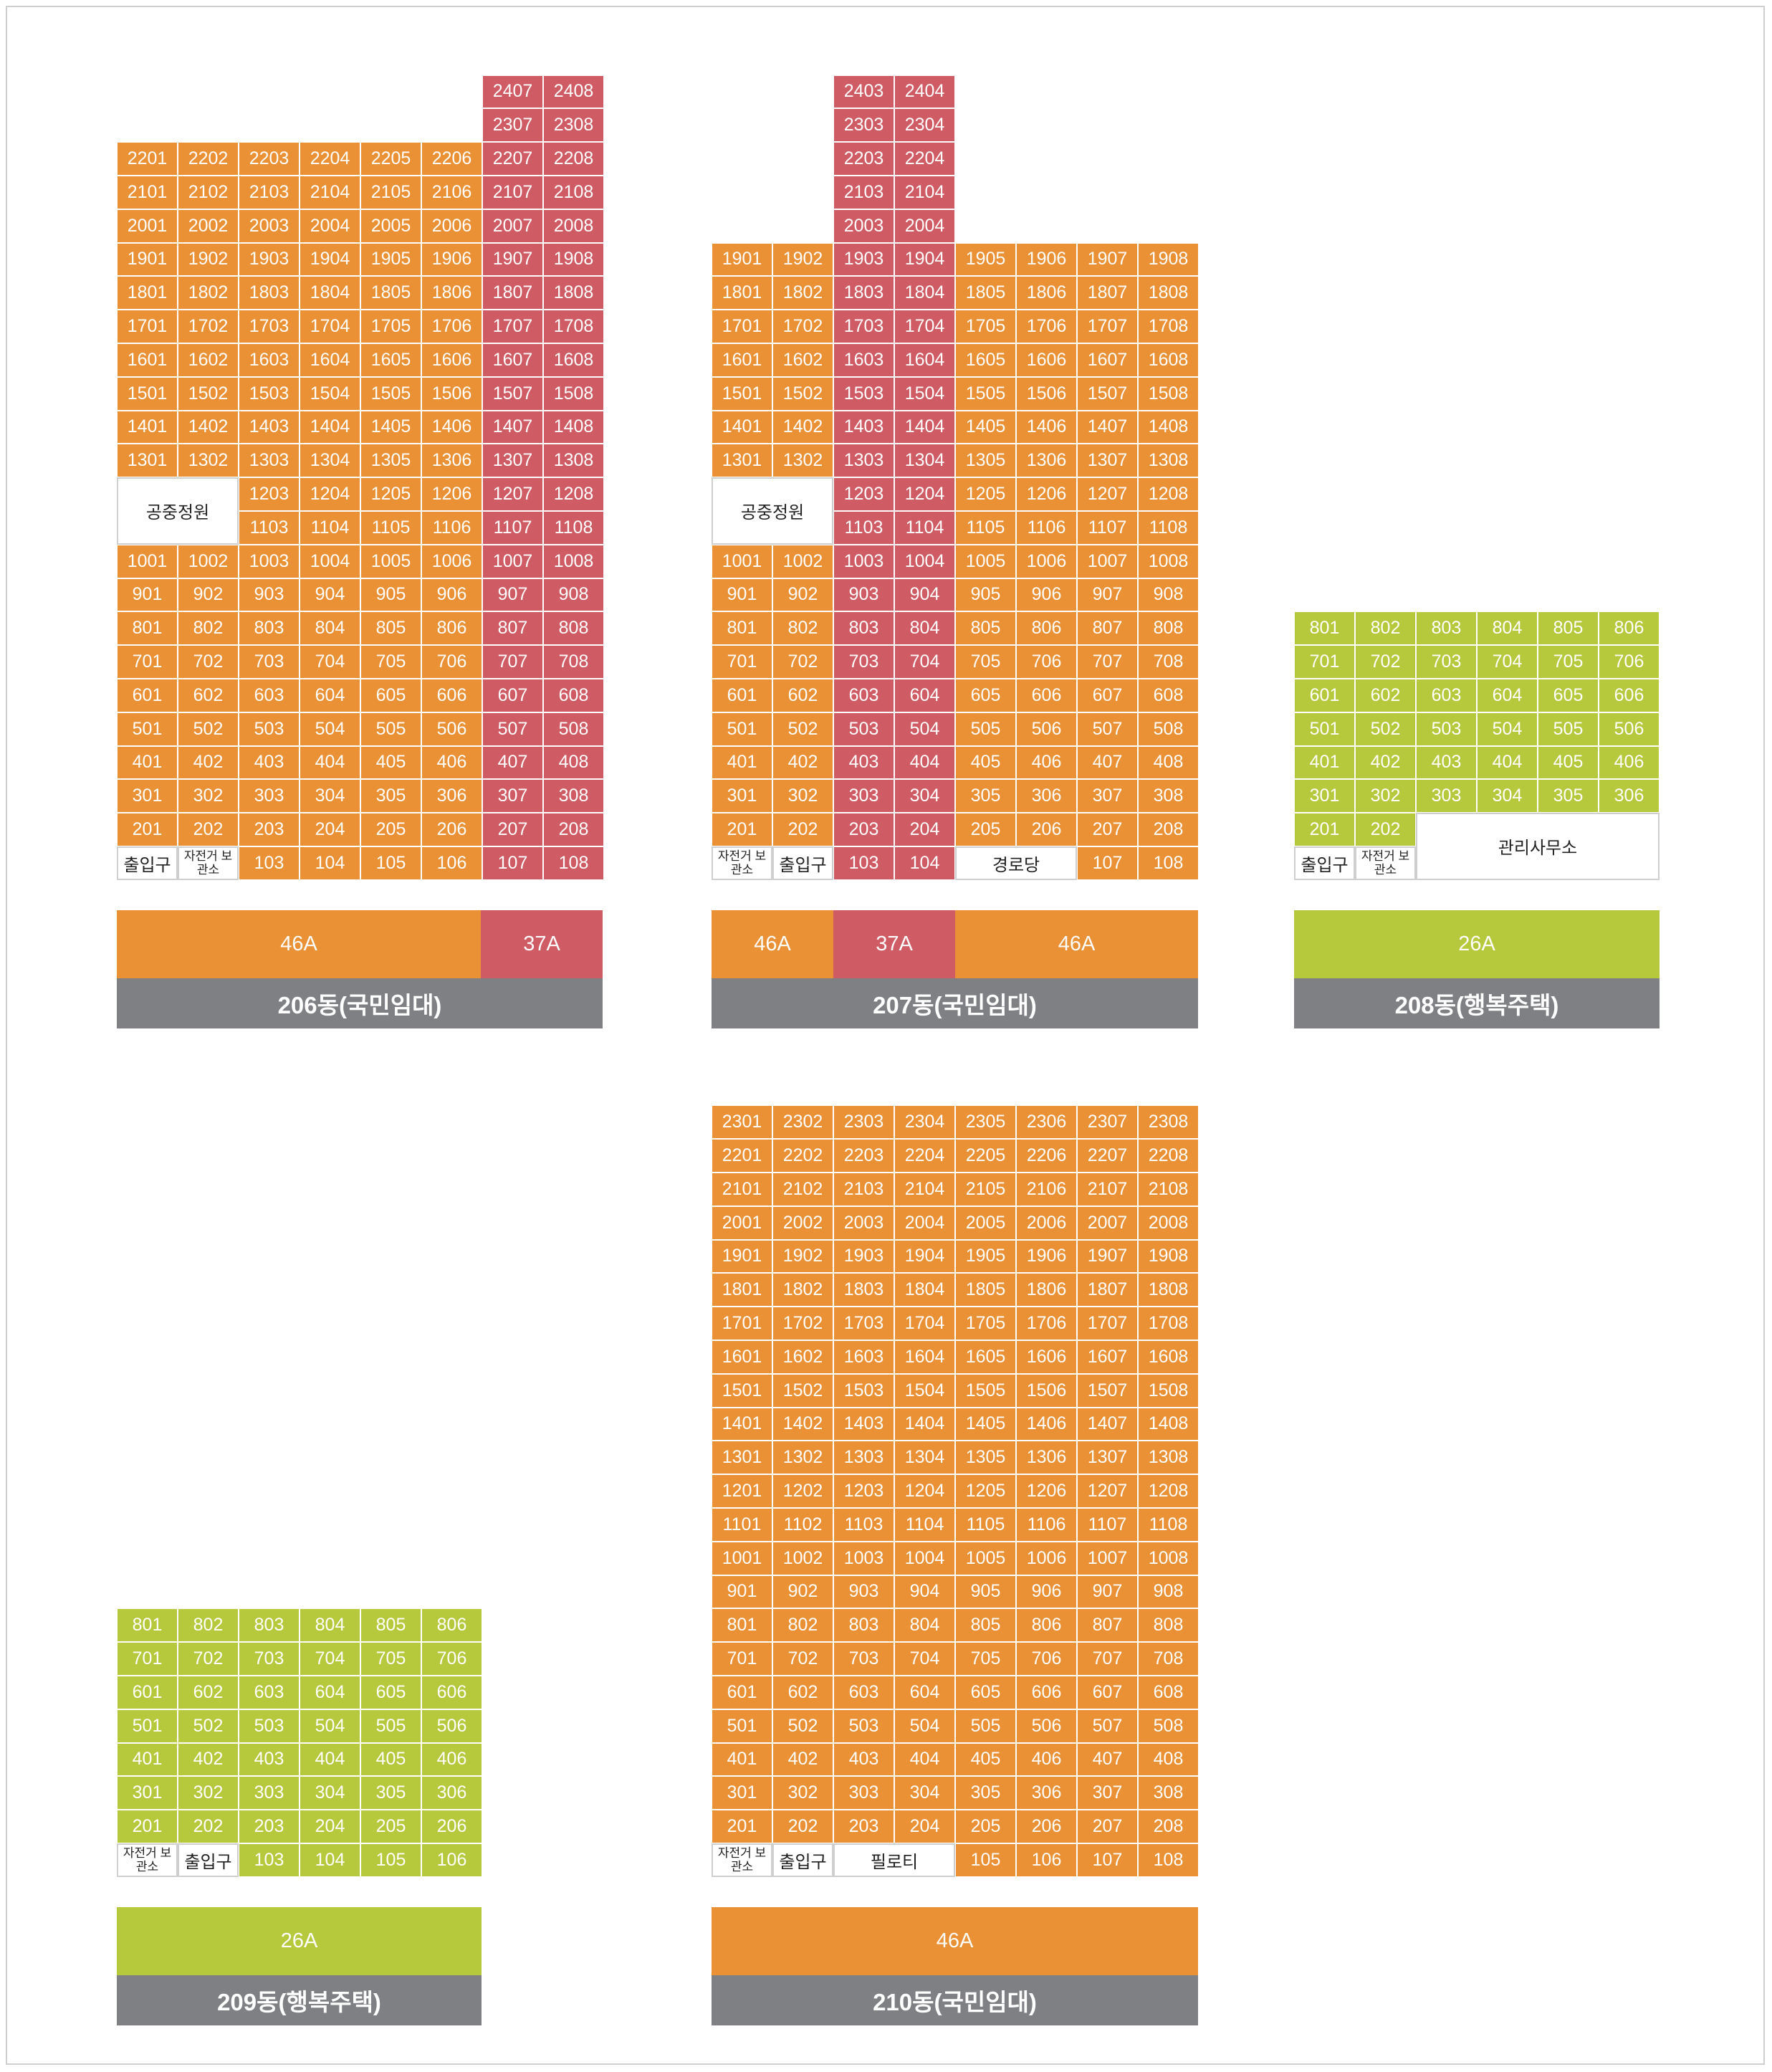 This screenshot has width=1772, height=2072. I want to click on unit-cell: 1508, so click(1168, 1390).